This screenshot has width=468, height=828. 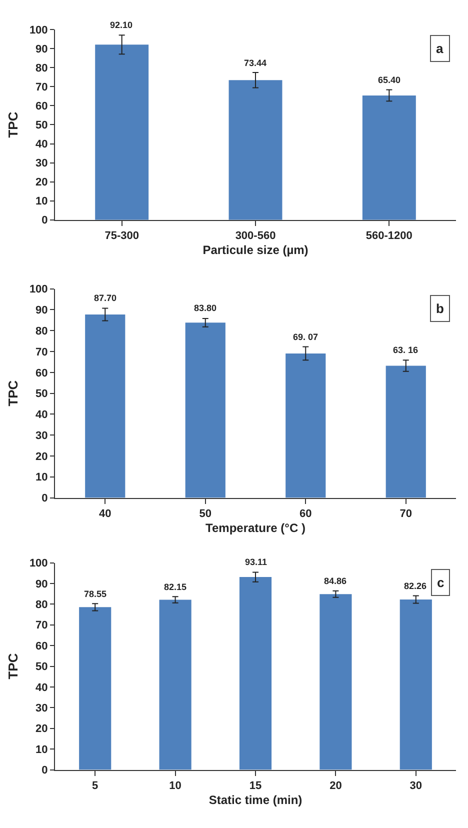 I want to click on annotation: a, so click(x=440, y=48).